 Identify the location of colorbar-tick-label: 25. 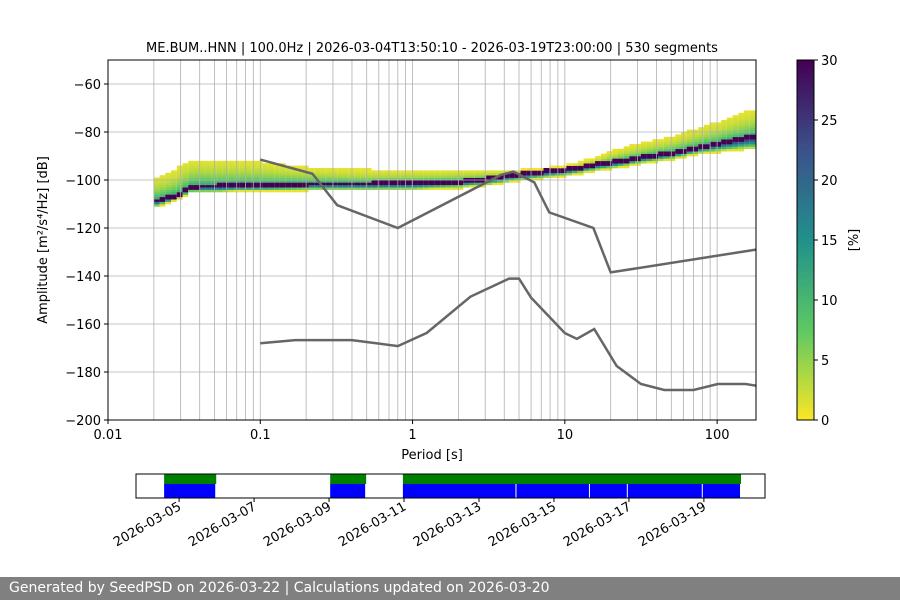
(829, 121).